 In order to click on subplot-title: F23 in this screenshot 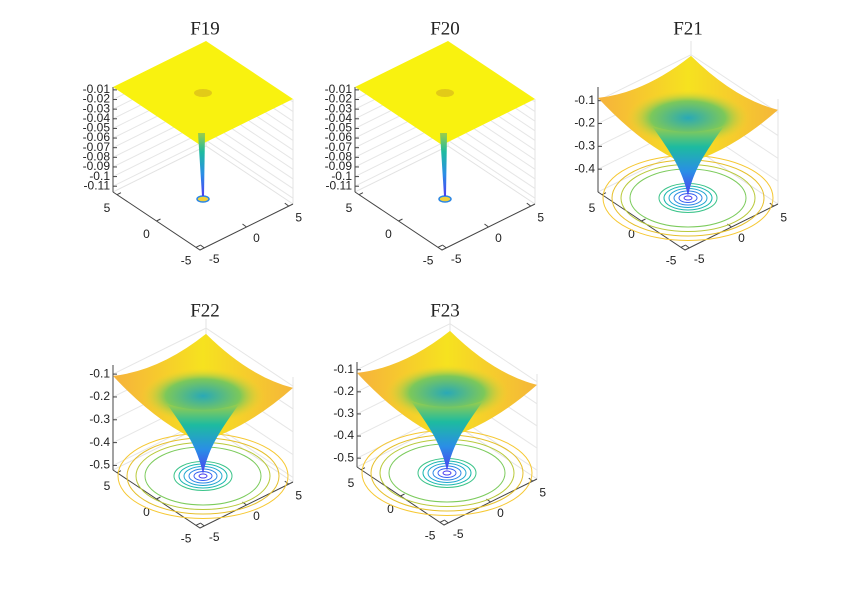, I will do `click(445, 310)`.